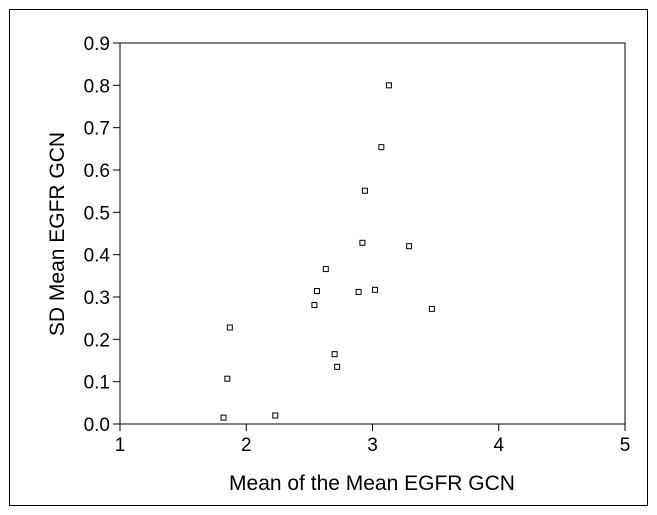  Describe the element at coordinates (372, 445) in the screenshot. I see `x-tick-label: 3` at that location.